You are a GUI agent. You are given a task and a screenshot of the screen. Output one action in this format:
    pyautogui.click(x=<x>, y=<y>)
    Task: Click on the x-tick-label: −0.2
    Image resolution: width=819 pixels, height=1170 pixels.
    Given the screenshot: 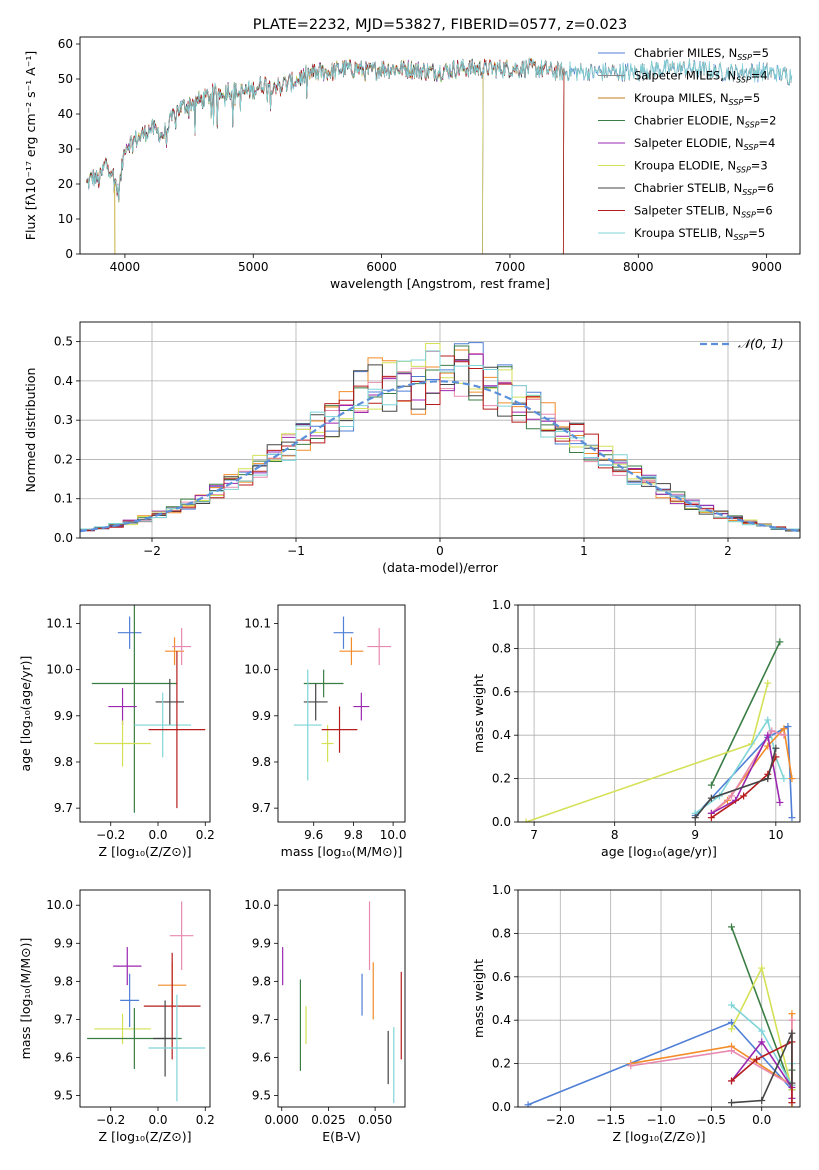 What is the action you would take?
    pyautogui.click(x=110, y=835)
    